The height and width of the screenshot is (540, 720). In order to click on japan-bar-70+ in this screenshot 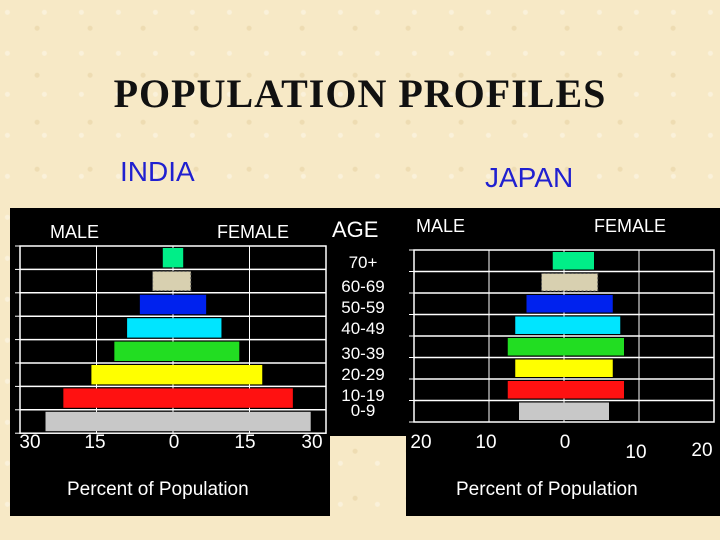, I will do `click(573, 261)`.